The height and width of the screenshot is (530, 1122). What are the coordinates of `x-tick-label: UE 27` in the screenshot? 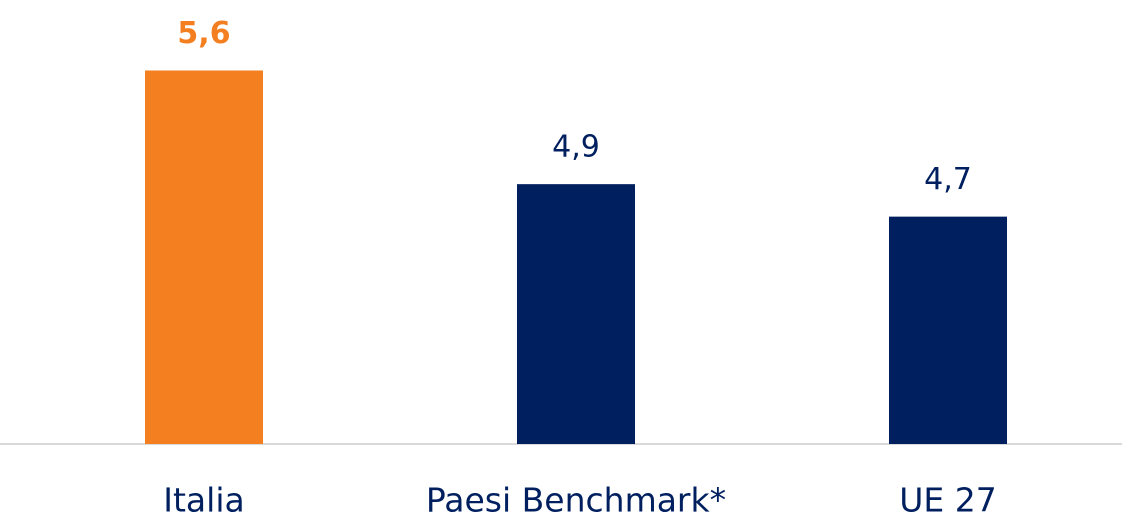 It's located at (948, 500).